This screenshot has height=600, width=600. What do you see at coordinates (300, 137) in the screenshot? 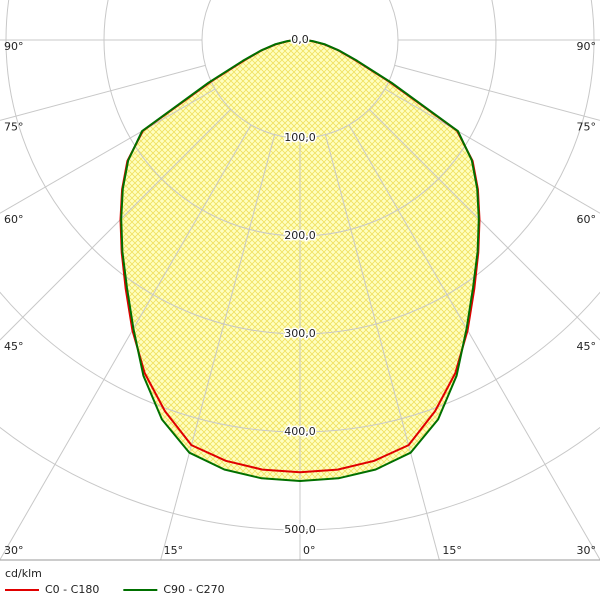
I see `radial-tick-label: 100,0` at bounding box center [300, 137].